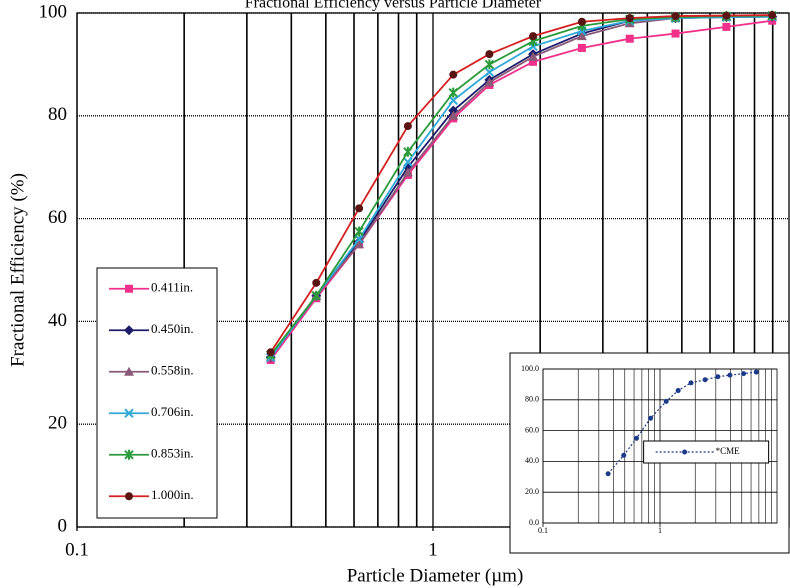 The image size is (790, 588). What do you see at coordinates (532, 429) in the screenshot?
I see `y-tick-label: 60.0` at bounding box center [532, 429].